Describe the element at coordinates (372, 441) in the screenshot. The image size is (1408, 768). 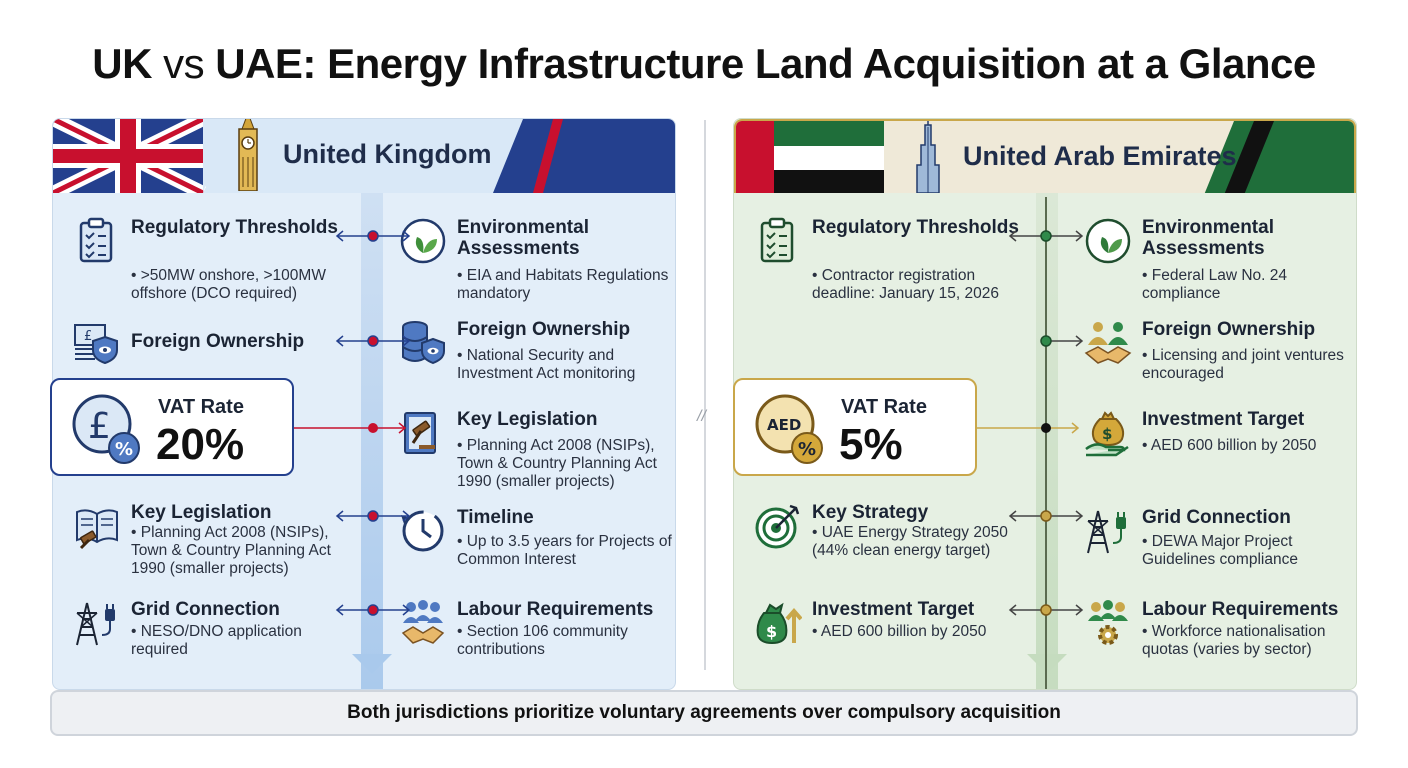
I see `uk-spine` at that location.